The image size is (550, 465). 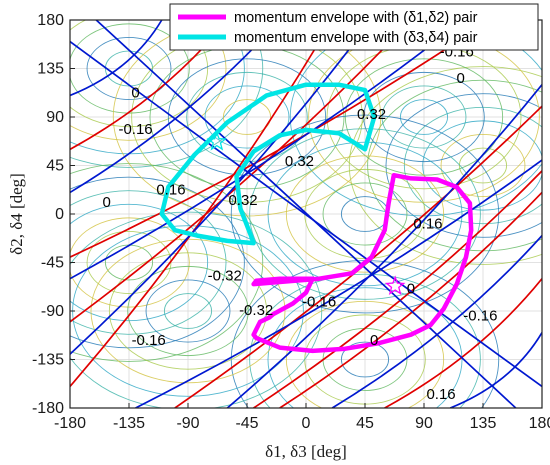 What do you see at coordinates (306, 423) in the screenshot?
I see `x-tick-label: 0` at bounding box center [306, 423].